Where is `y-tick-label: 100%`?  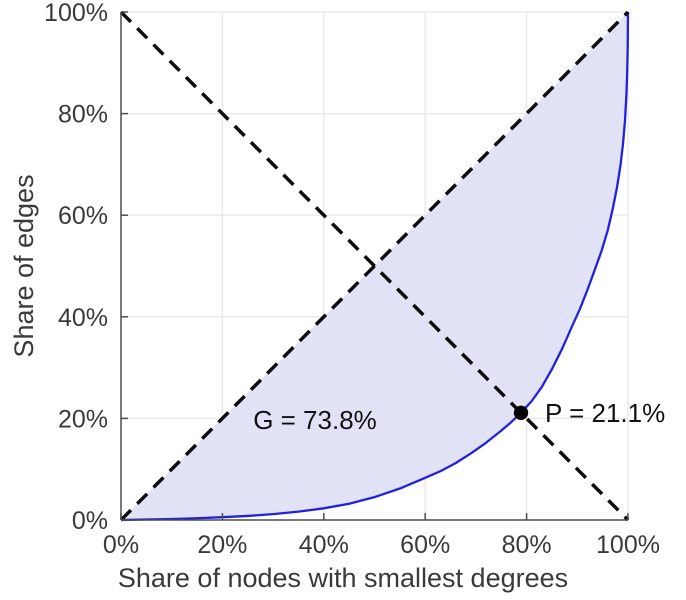 y-tick-label: 100% is located at coordinates (76, 13).